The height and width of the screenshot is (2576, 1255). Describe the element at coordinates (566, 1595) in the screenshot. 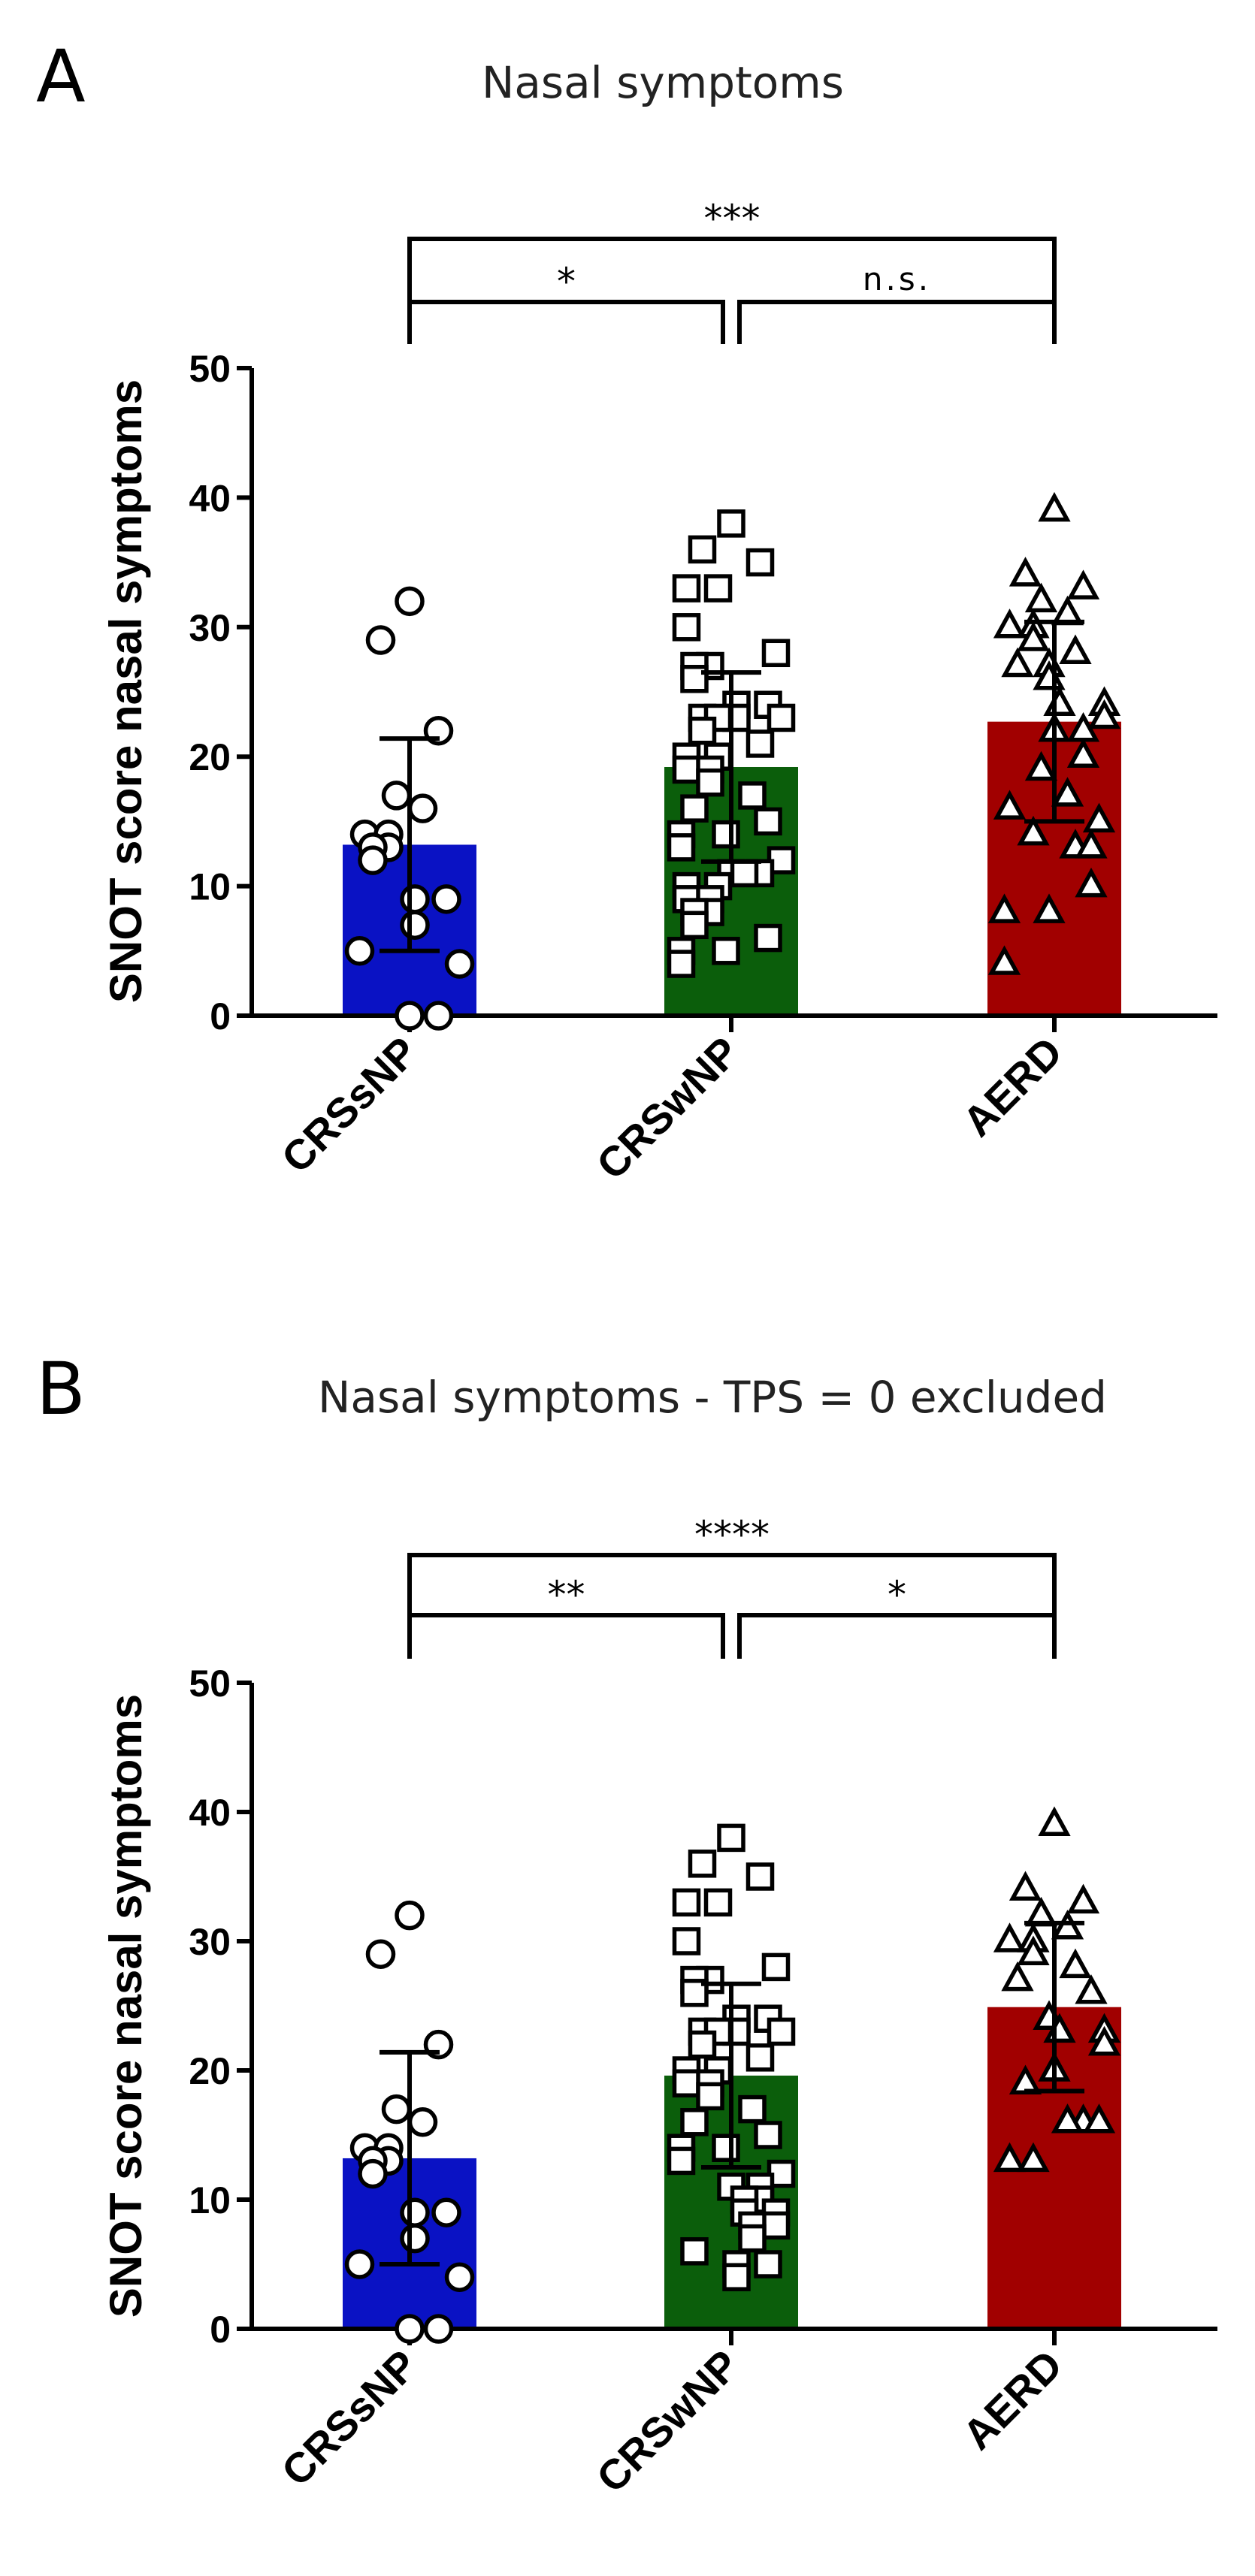

I see `significance-label: **` at that location.